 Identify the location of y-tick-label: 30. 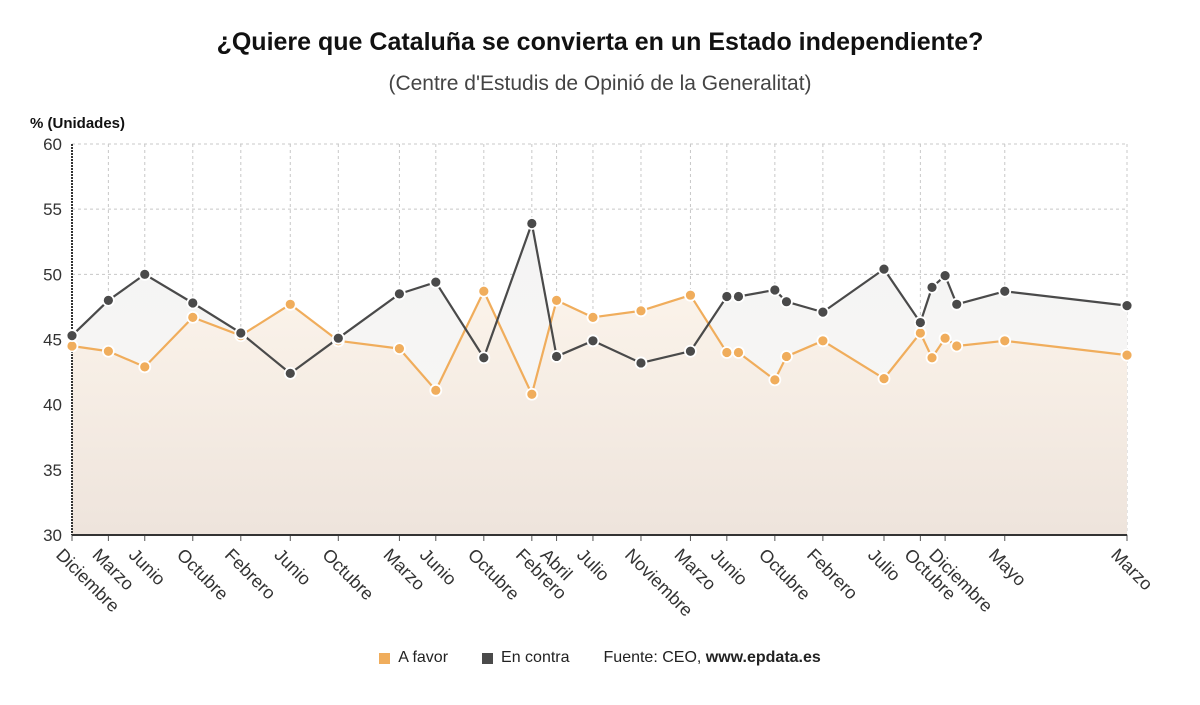
(52, 535).